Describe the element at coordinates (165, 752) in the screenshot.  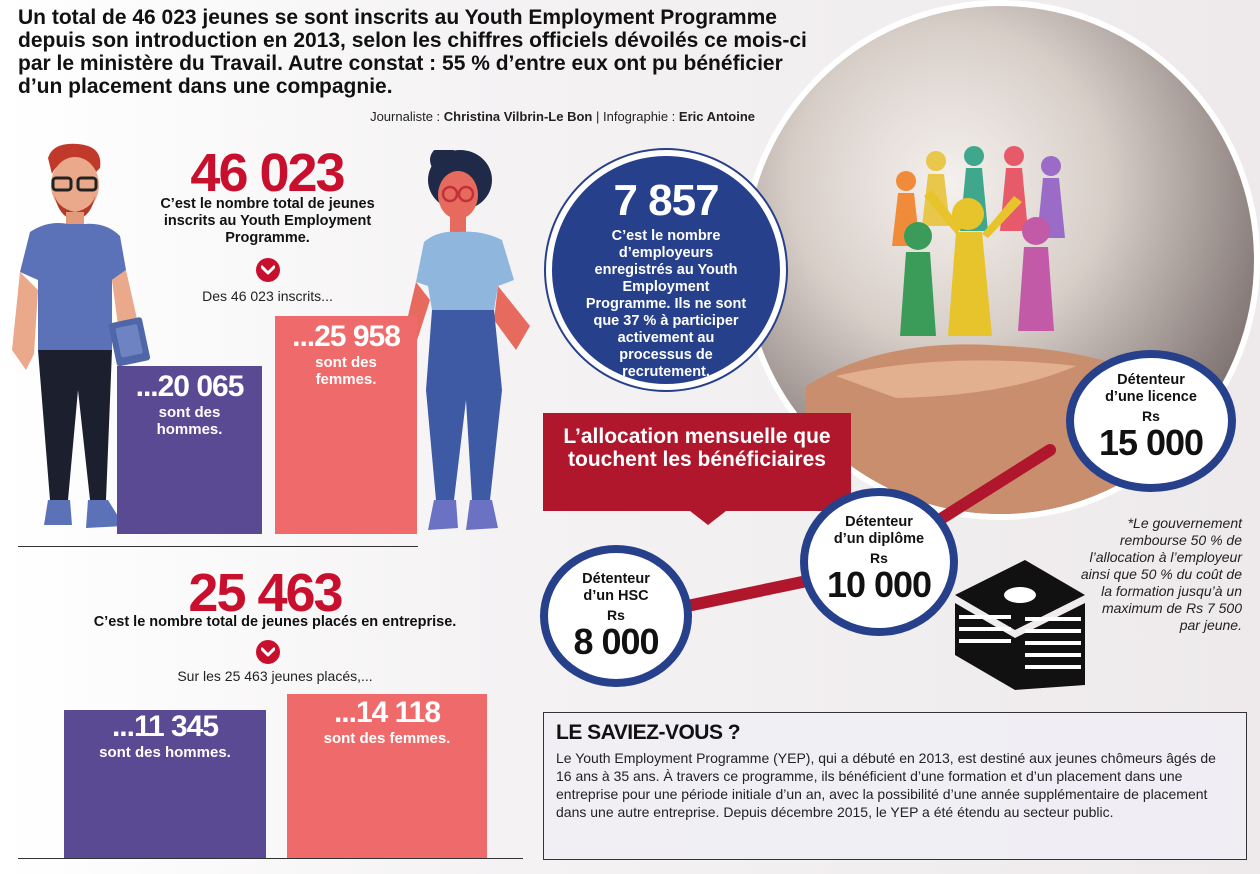
I see `placed-men-label: sont des hommes.` at that location.